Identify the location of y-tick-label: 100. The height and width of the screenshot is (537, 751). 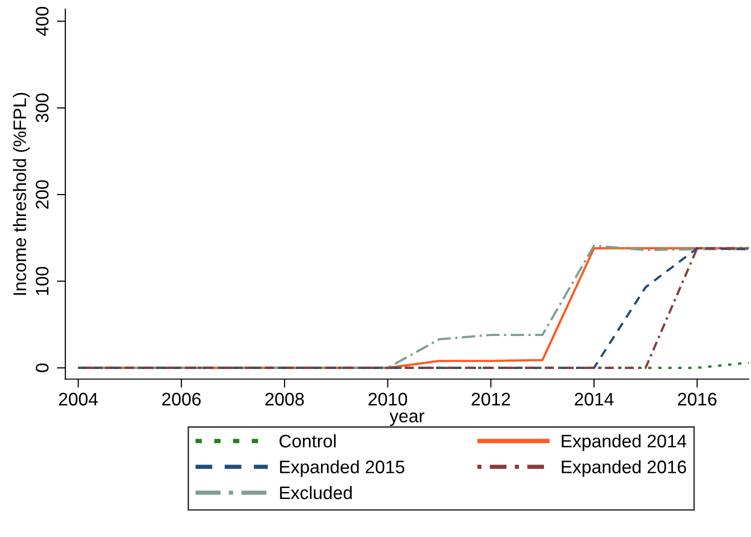
(42, 280).